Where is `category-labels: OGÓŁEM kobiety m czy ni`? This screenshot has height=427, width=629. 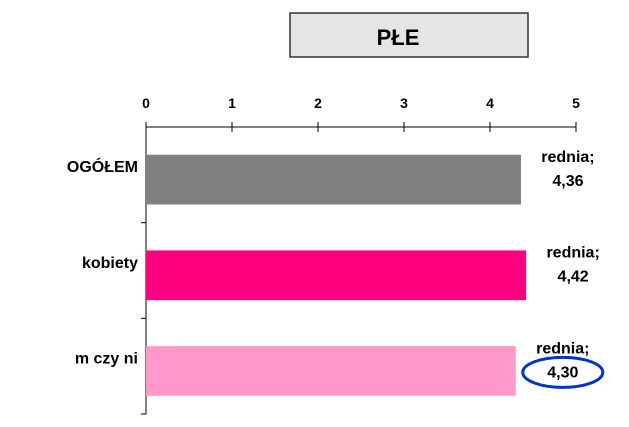 category-labels: OGÓŁEM kobiety m czy ni is located at coordinates (102, 262).